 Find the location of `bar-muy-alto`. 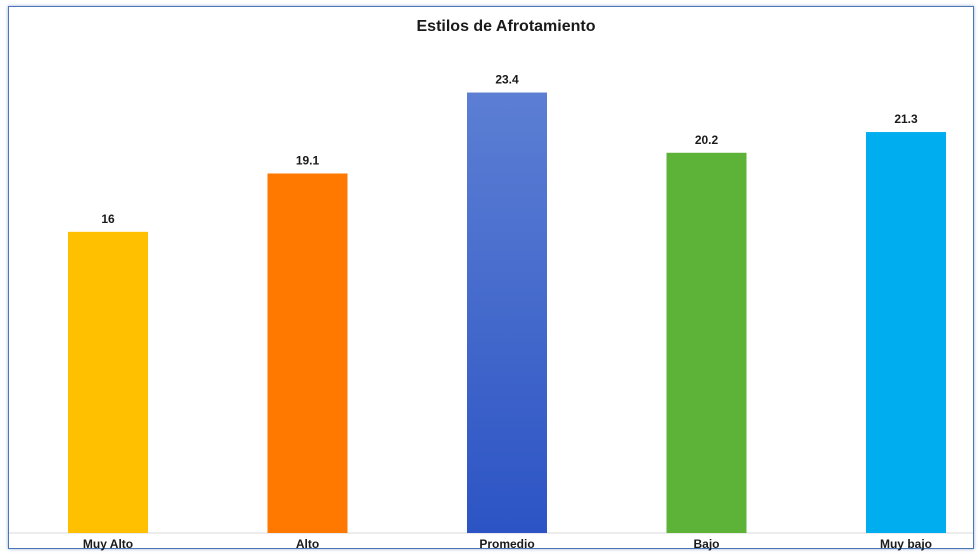

bar-muy-alto is located at coordinates (108, 382).